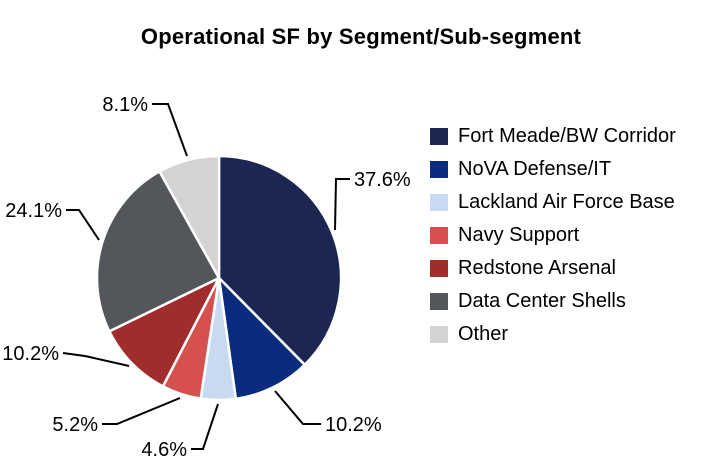 The height and width of the screenshot is (470, 722). Describe the element at coordinates (439, 169) in the screenshot. I see `legend-swatch-nova-defense-it` at that location.